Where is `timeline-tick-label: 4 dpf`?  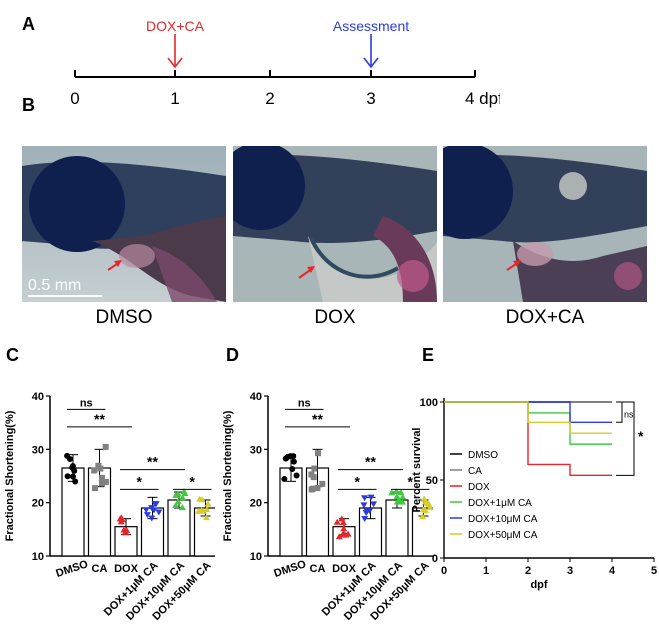
timeline-tick-label: 4 dpf is located at coordinates (482, 98).